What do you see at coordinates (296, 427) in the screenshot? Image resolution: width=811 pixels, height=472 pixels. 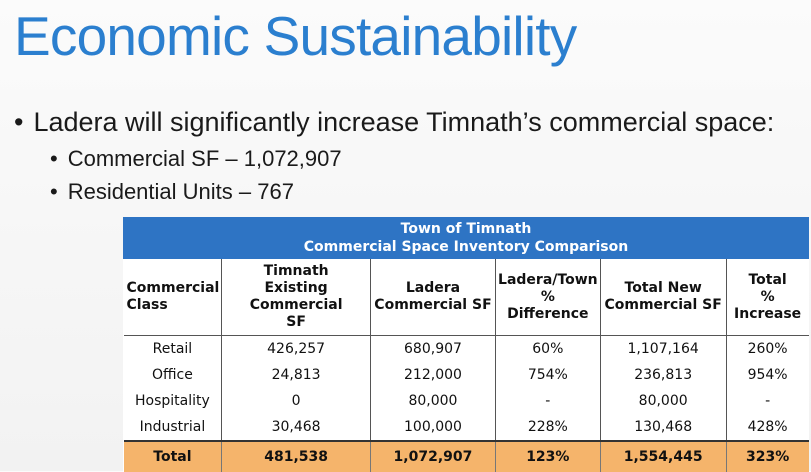 I see `table-cell: 30,468` at bounding box center [296, 427].